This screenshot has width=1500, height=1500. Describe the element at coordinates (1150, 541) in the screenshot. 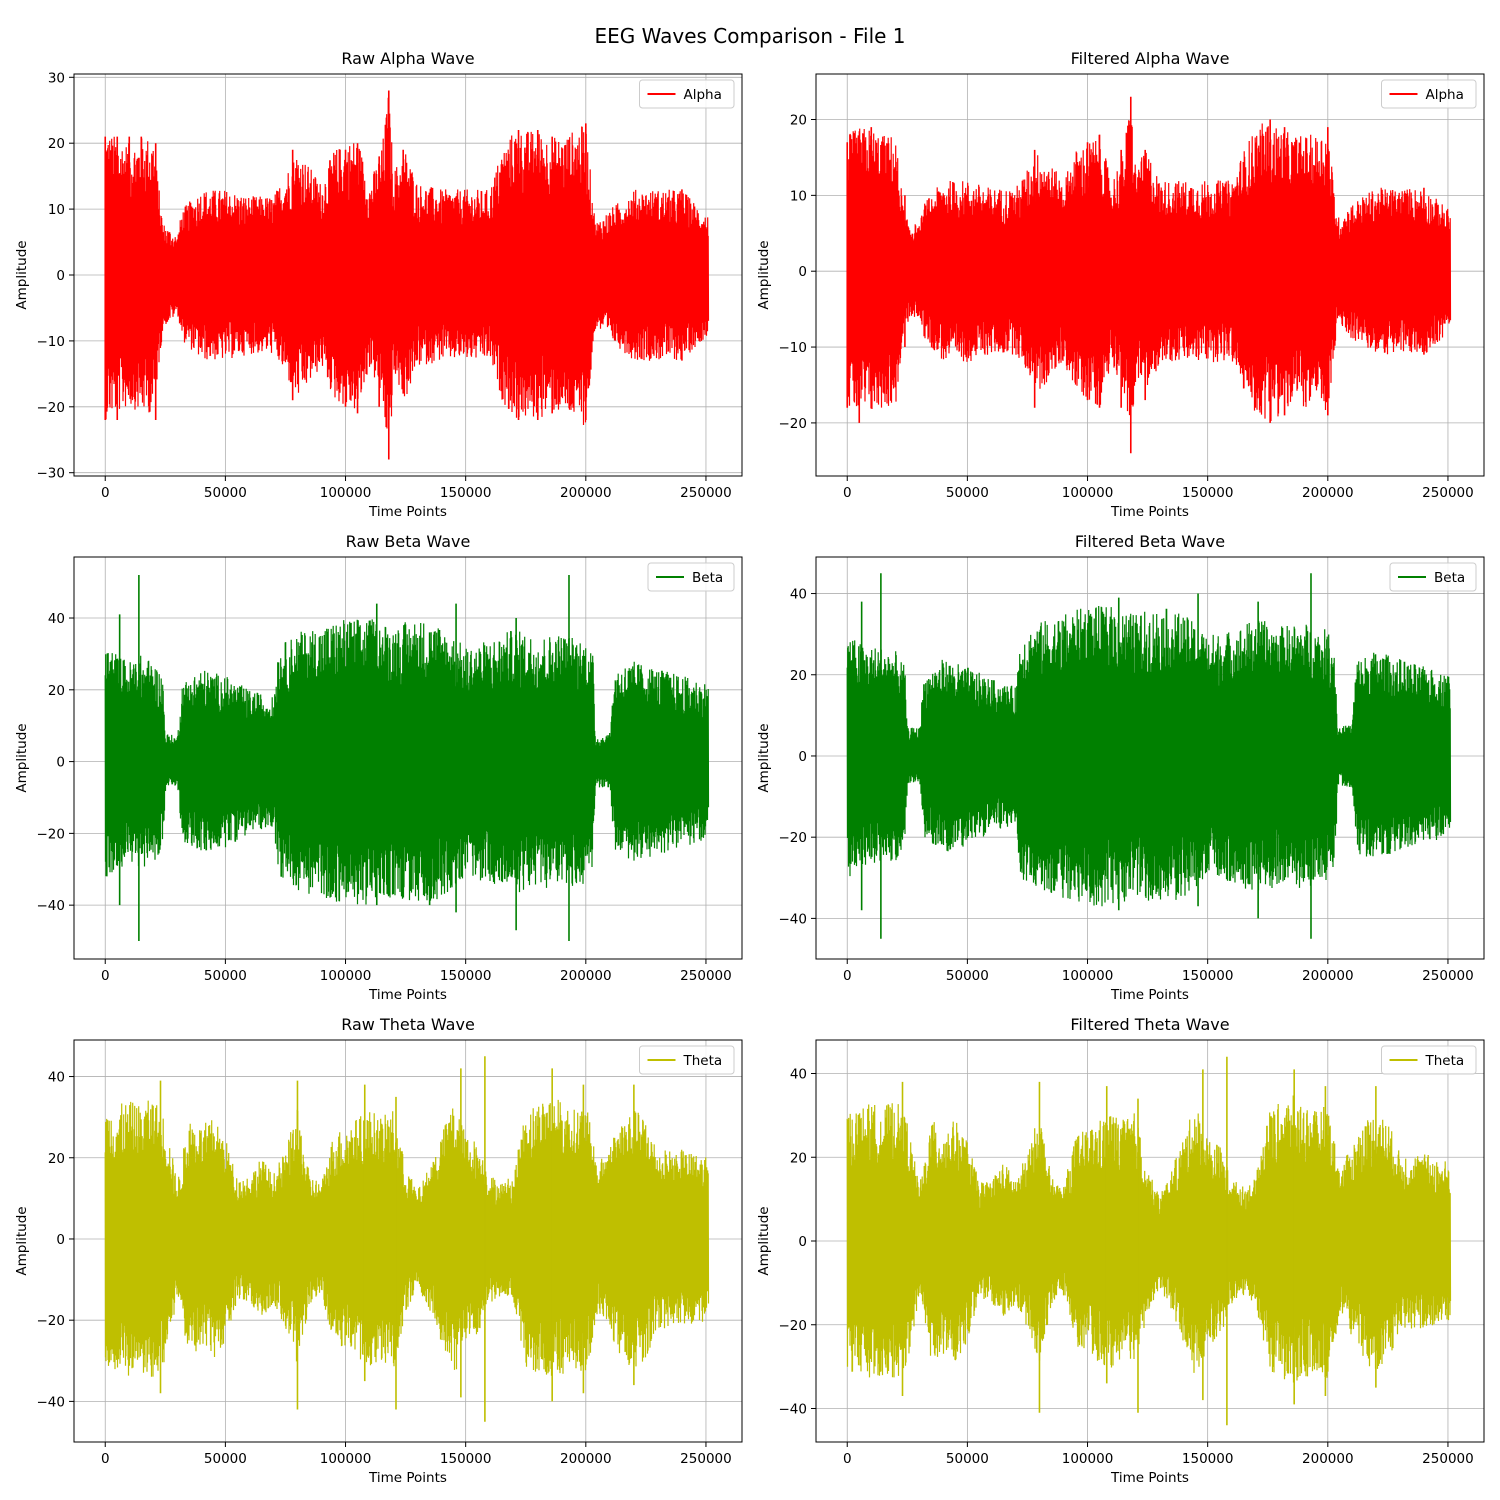

I see `chart-title: Filtered Beta Wave` at that location.